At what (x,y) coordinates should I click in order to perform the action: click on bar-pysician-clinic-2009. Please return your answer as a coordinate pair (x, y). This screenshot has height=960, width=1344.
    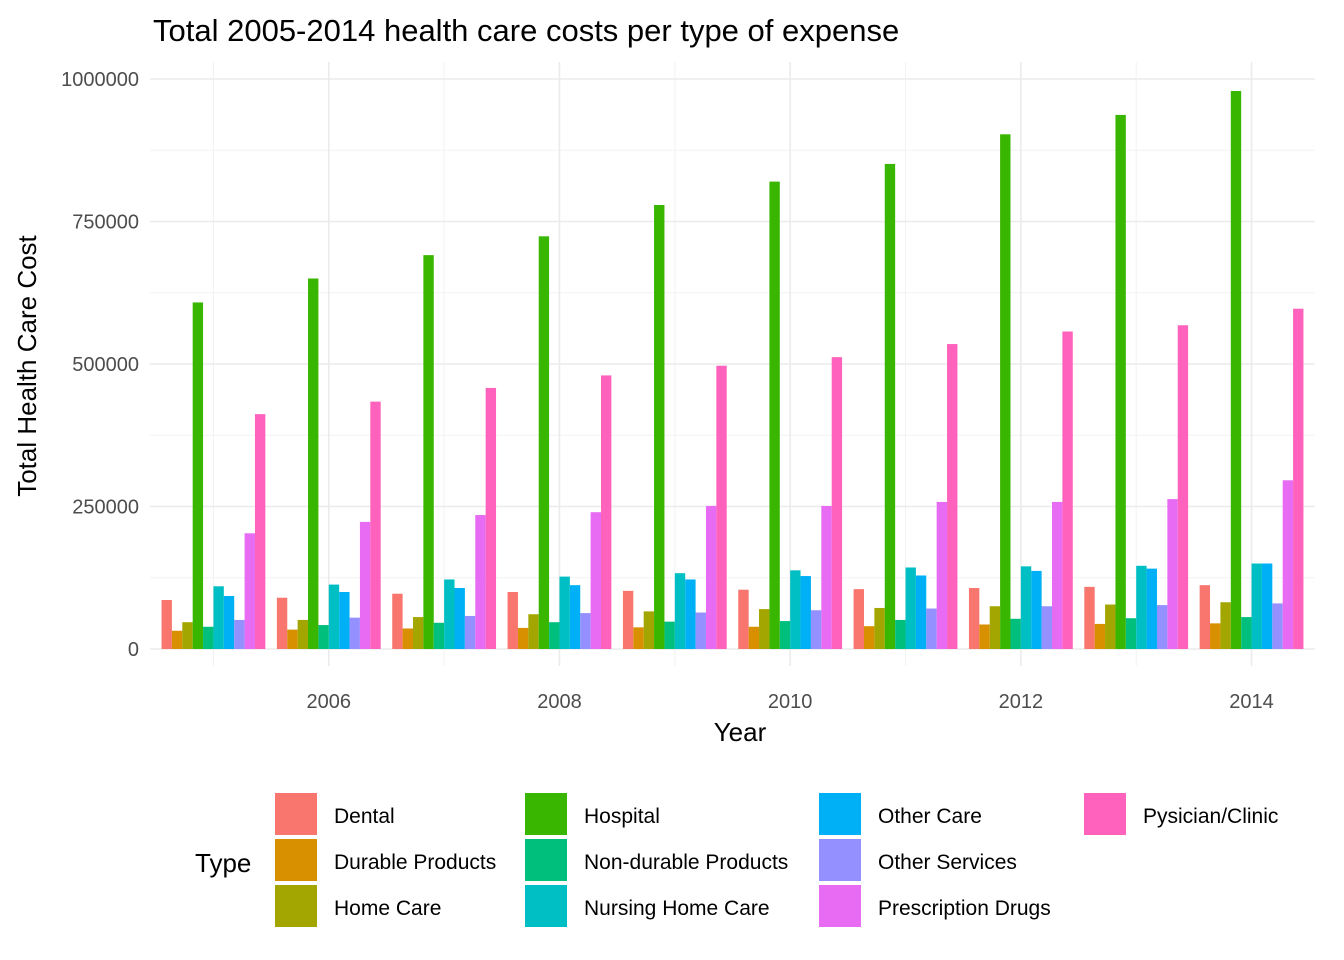
    Looking at the image, I should click on (721, 507).